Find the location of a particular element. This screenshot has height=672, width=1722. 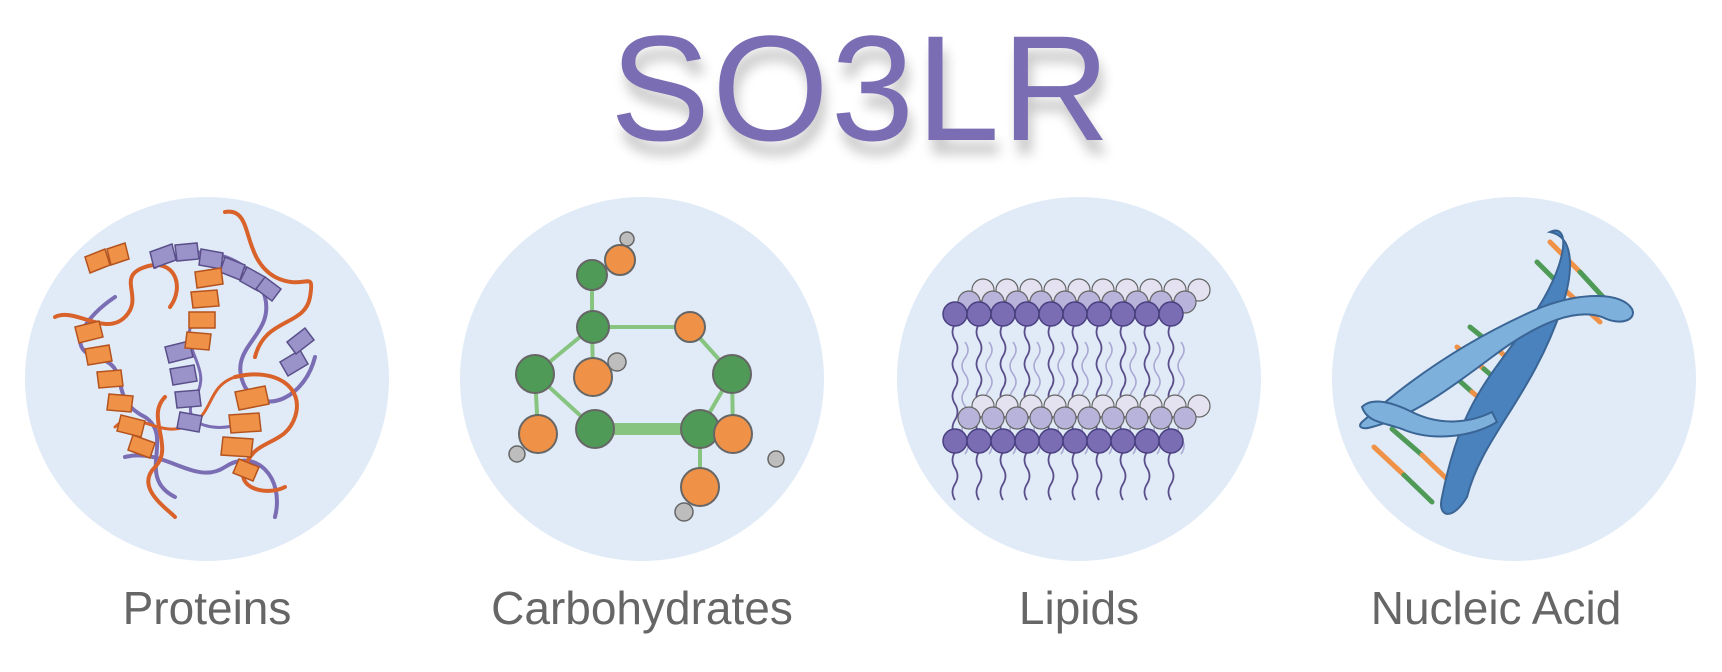

category-label-proteins: Proteins is located at coordinates (207, 608).